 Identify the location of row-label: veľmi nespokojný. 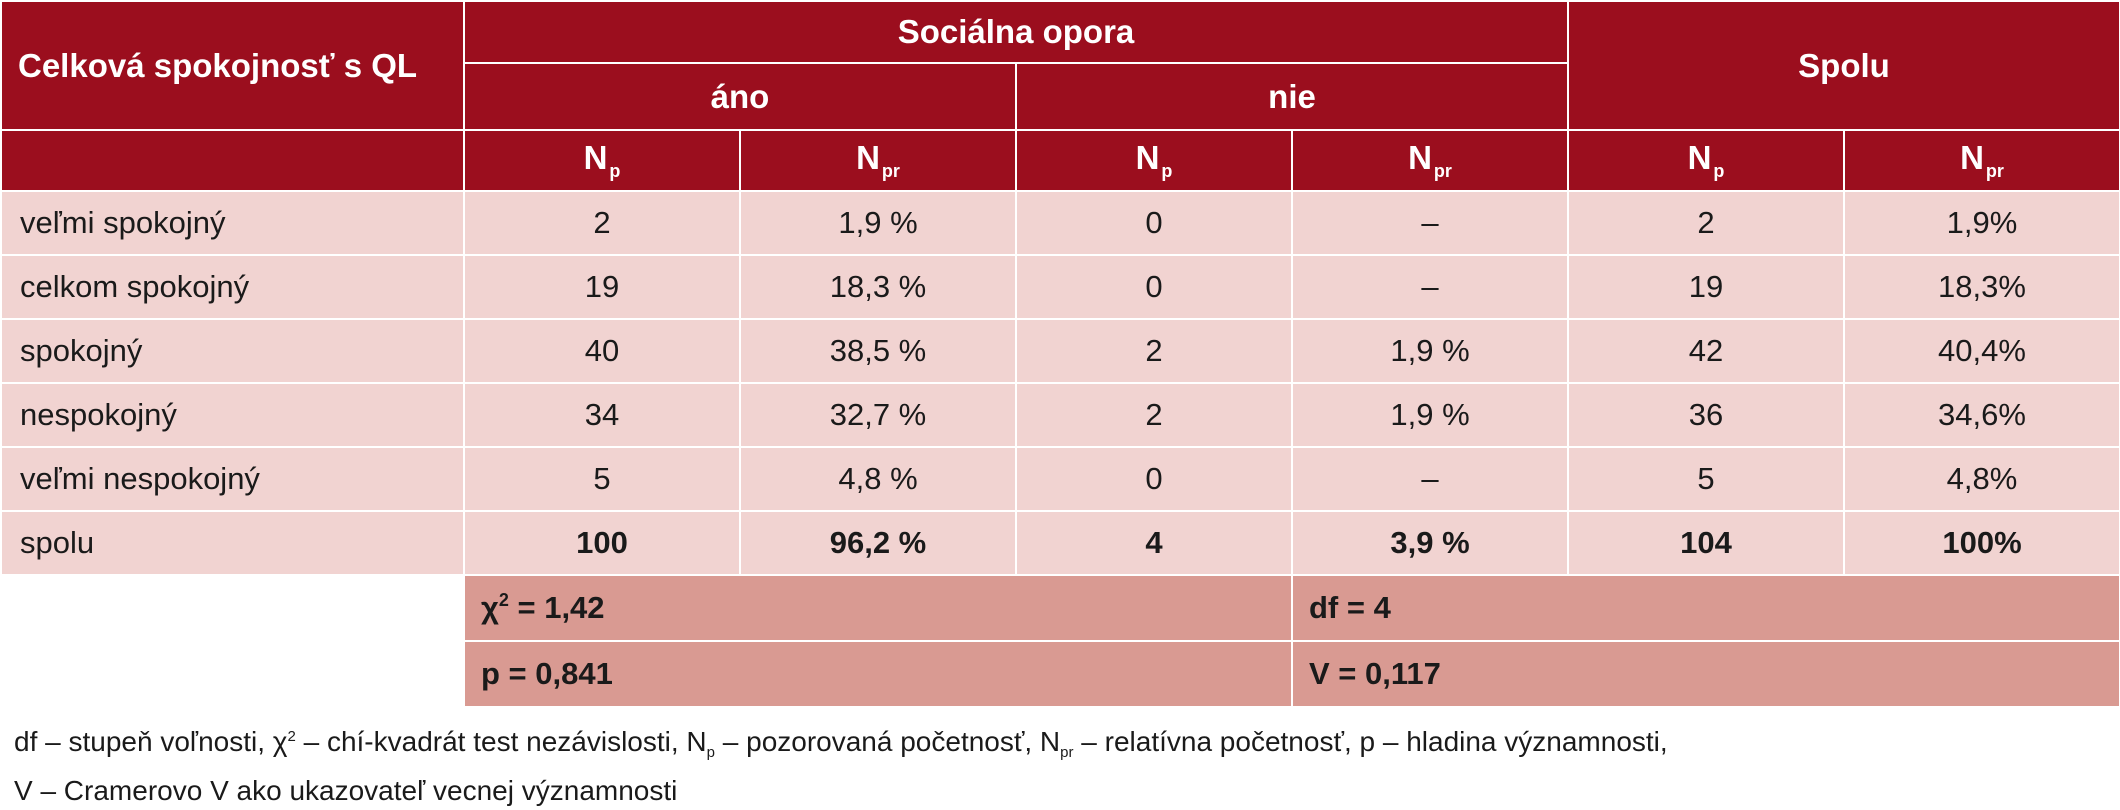
(232, 479).